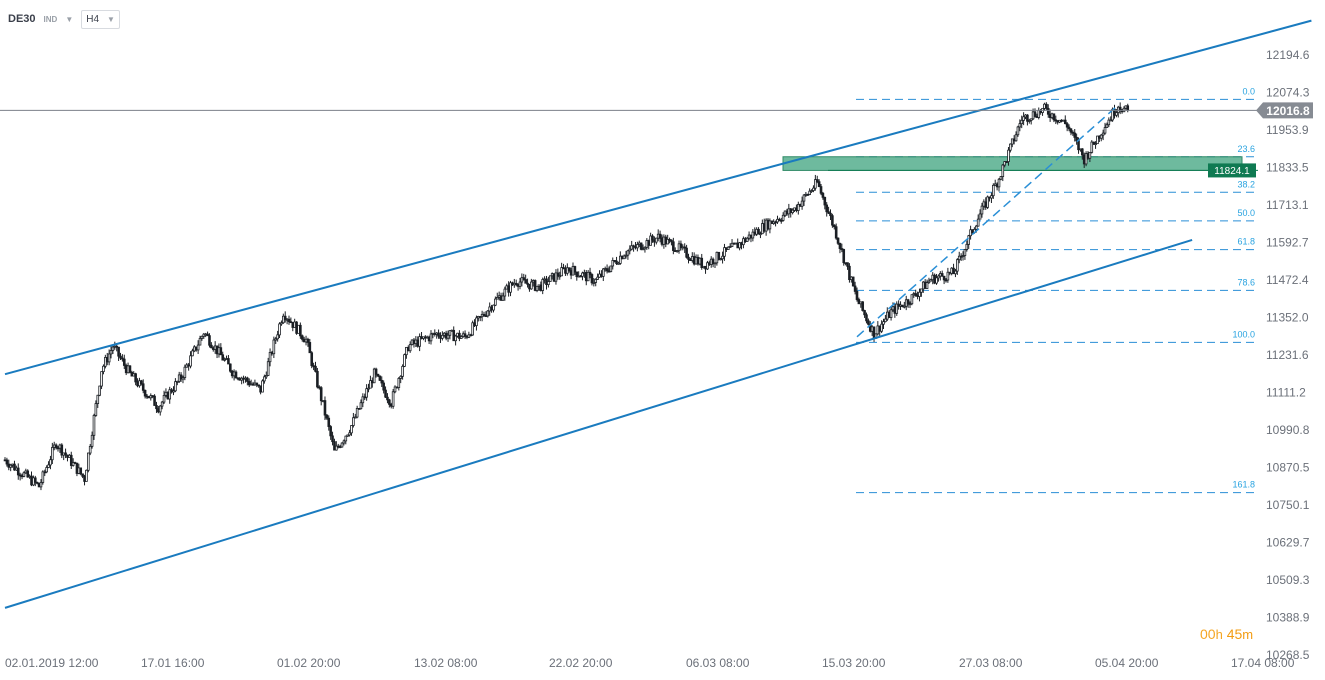 The width and height of the screenshot is (1325, 680). I want to click on y-tick-label: 11713.1, so click(1287, 205).